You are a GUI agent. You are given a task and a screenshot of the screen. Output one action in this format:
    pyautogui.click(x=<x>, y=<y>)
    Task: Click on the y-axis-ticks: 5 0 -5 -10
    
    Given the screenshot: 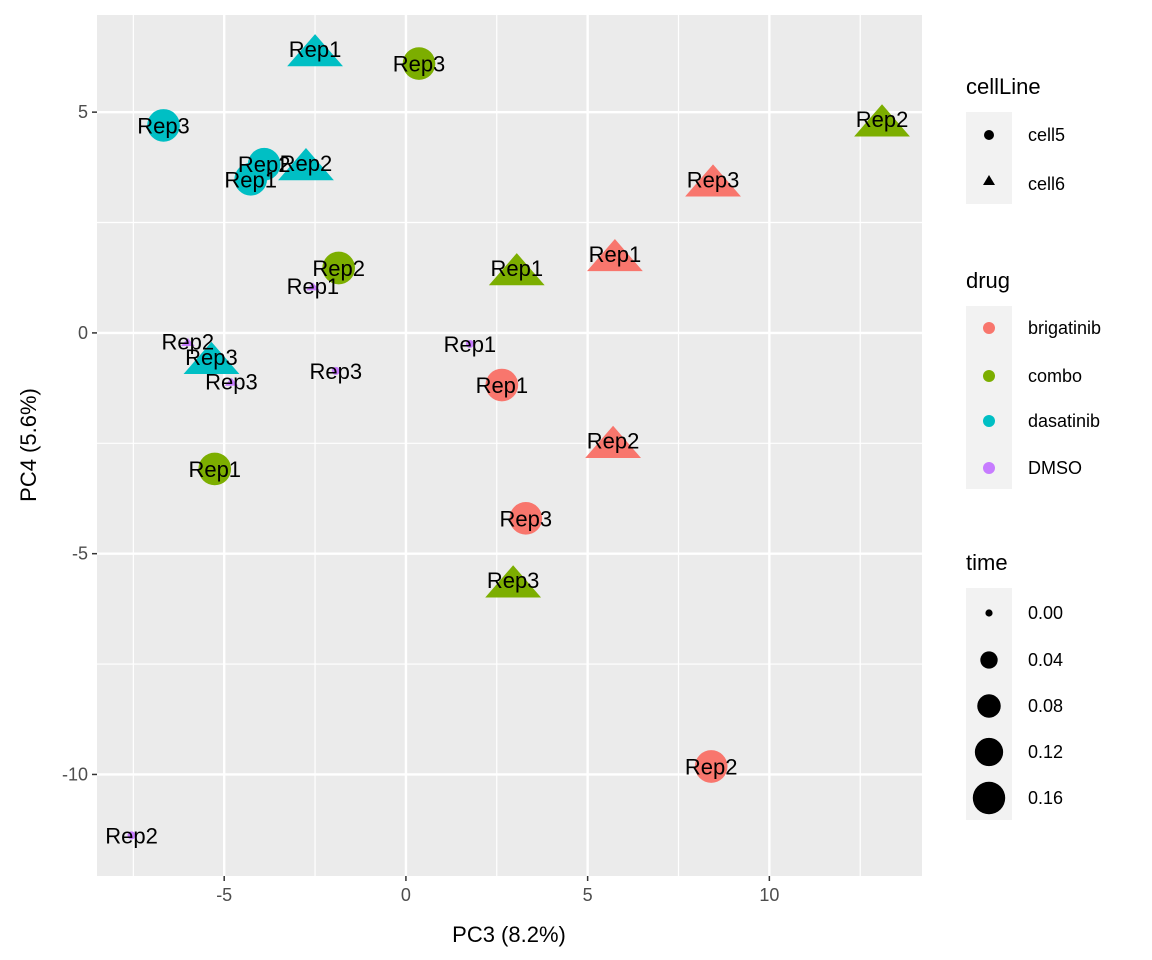 What is the action you would take?
    pyautogui.click(x=79, y=443)
    